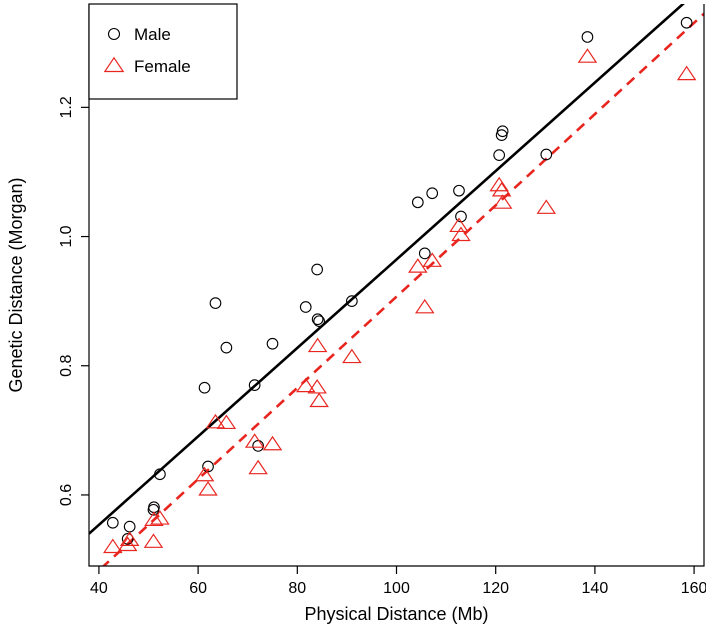 This screenshot has width=706, height=636. Describe the element at coordinates (693, 588) in the screenshot. I see `x-tick-label: 160` at that location.